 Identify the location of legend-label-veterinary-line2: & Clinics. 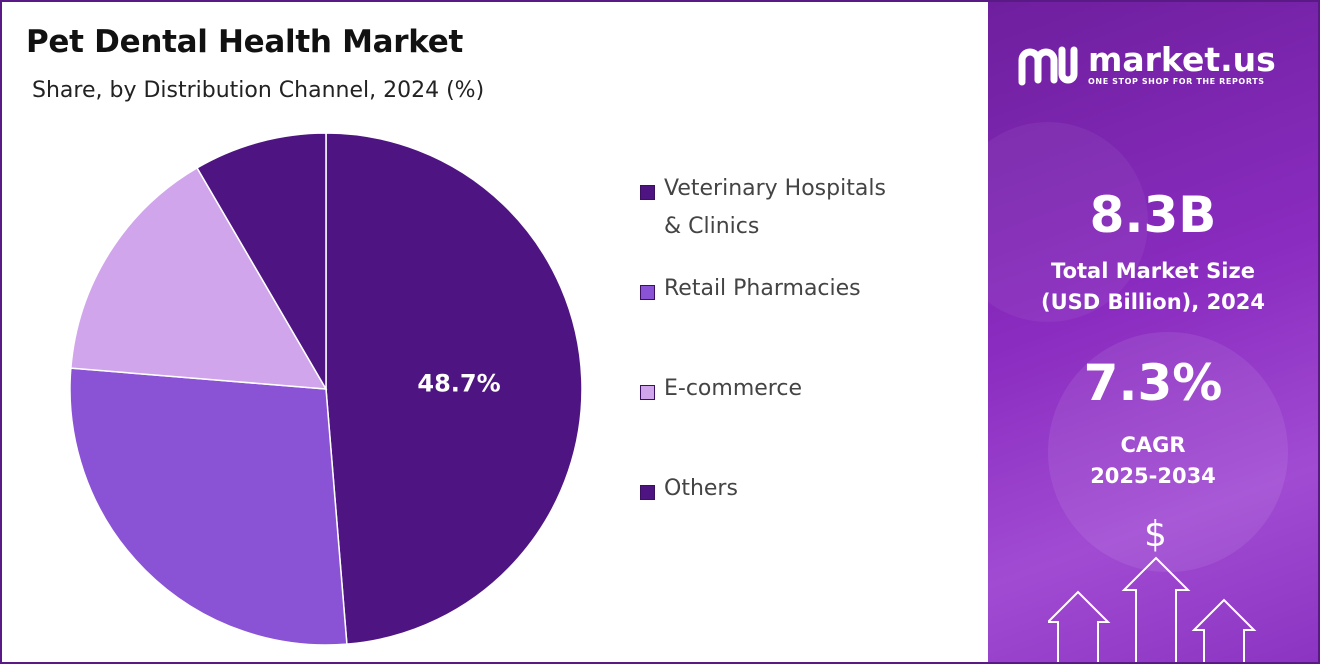
(712, 226).